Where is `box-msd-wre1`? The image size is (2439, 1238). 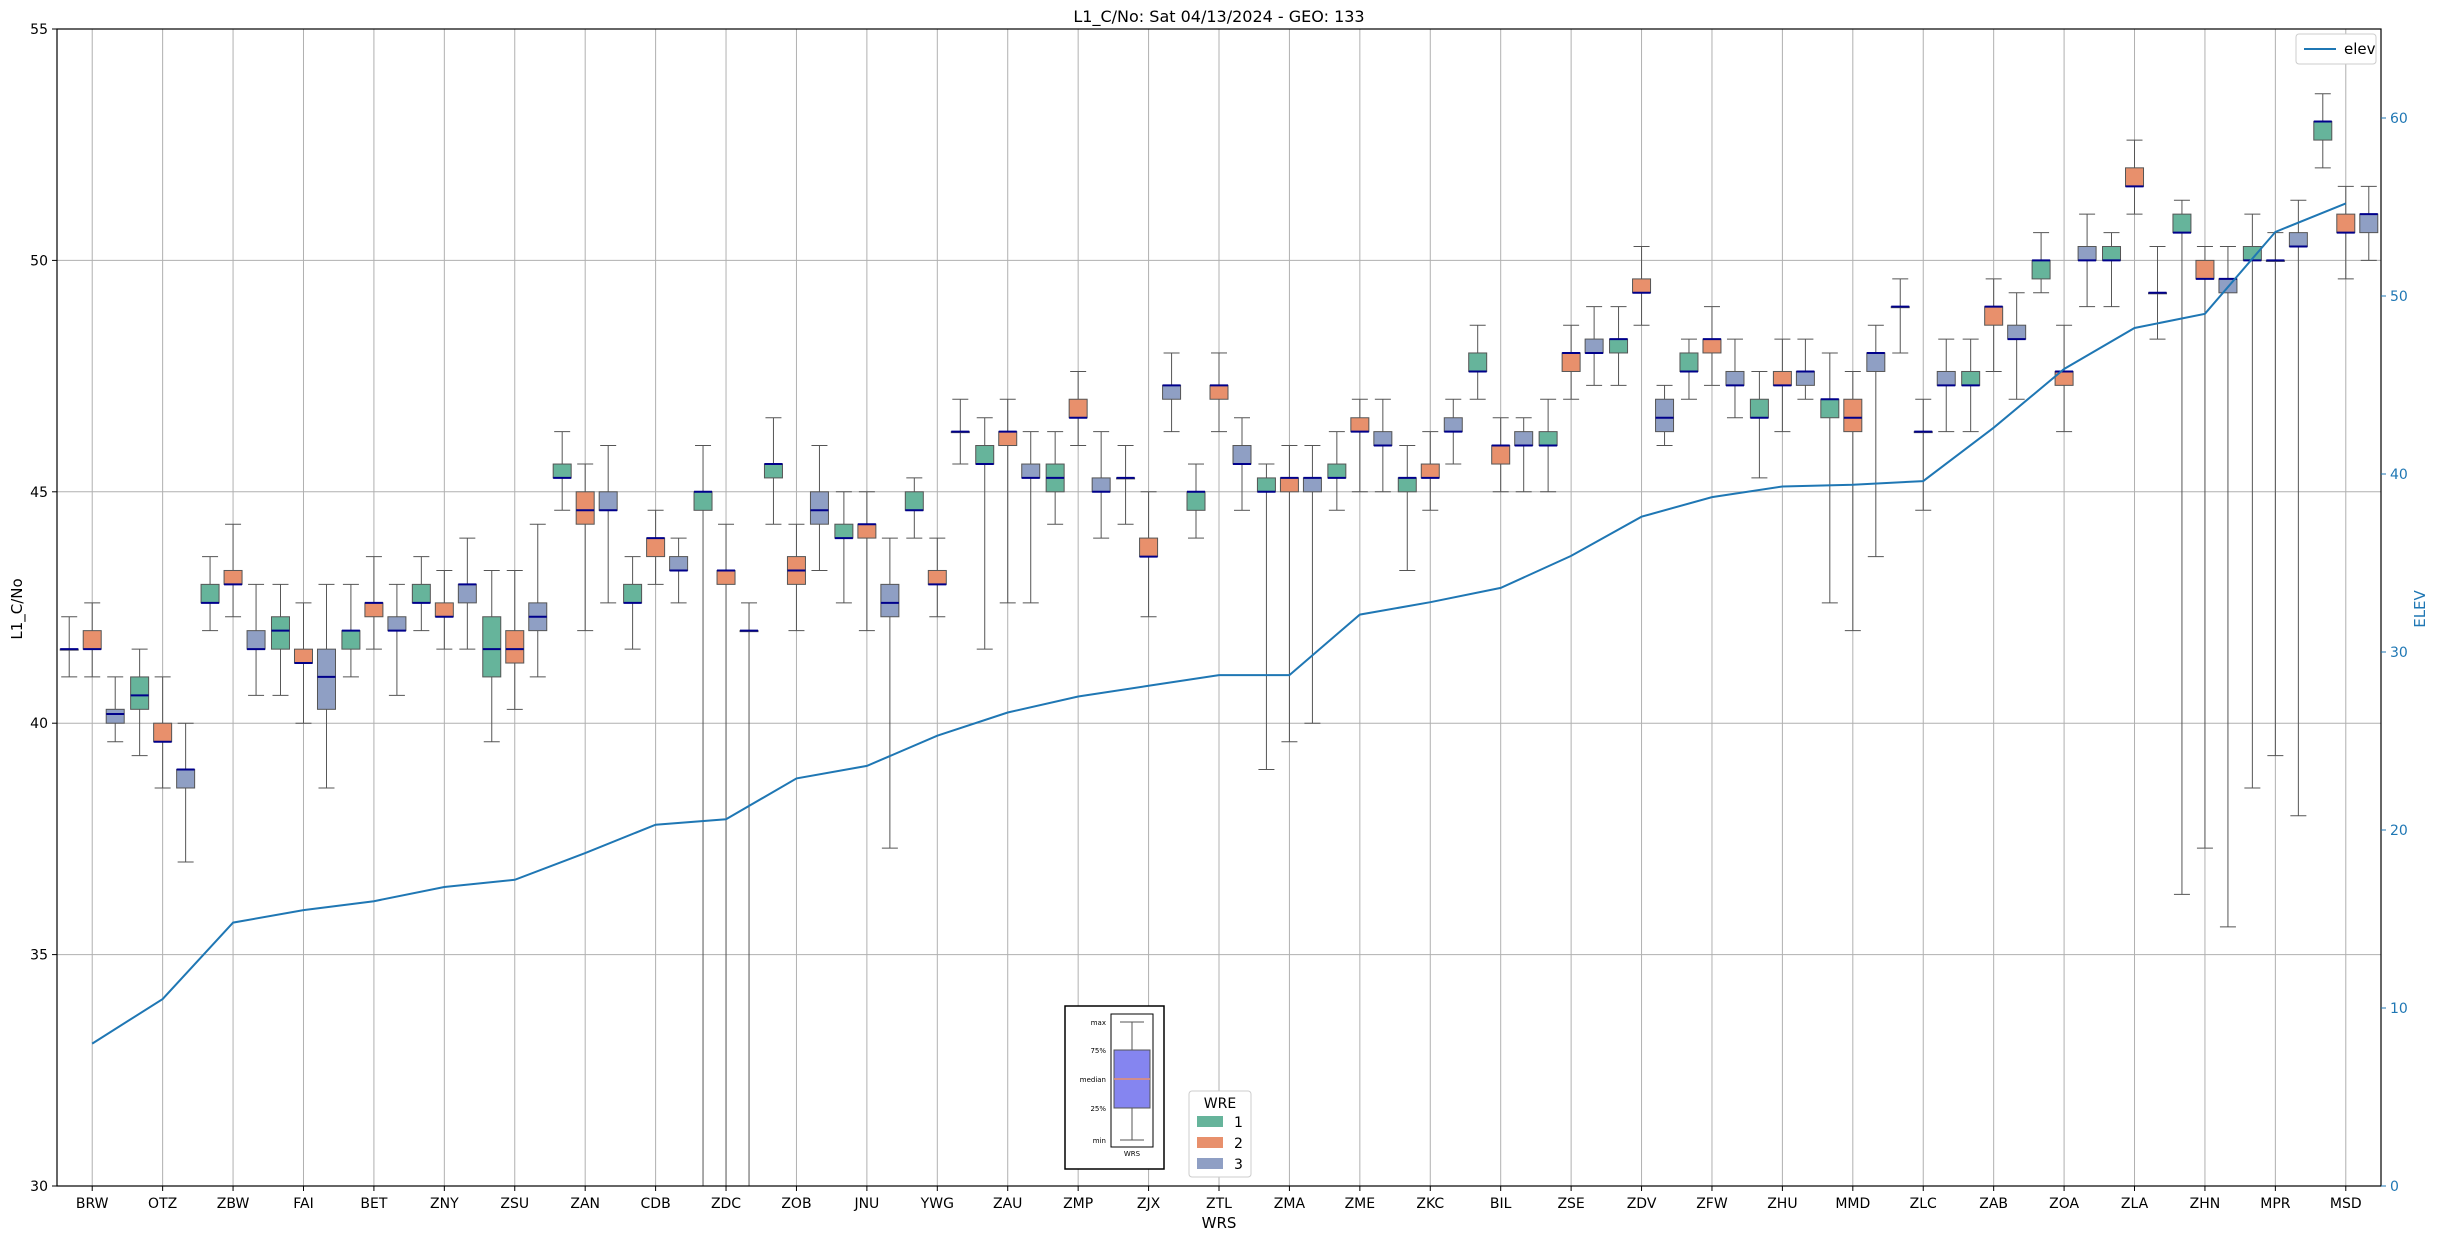
box-msd-wre1 is located at coordinates (2323, 131).